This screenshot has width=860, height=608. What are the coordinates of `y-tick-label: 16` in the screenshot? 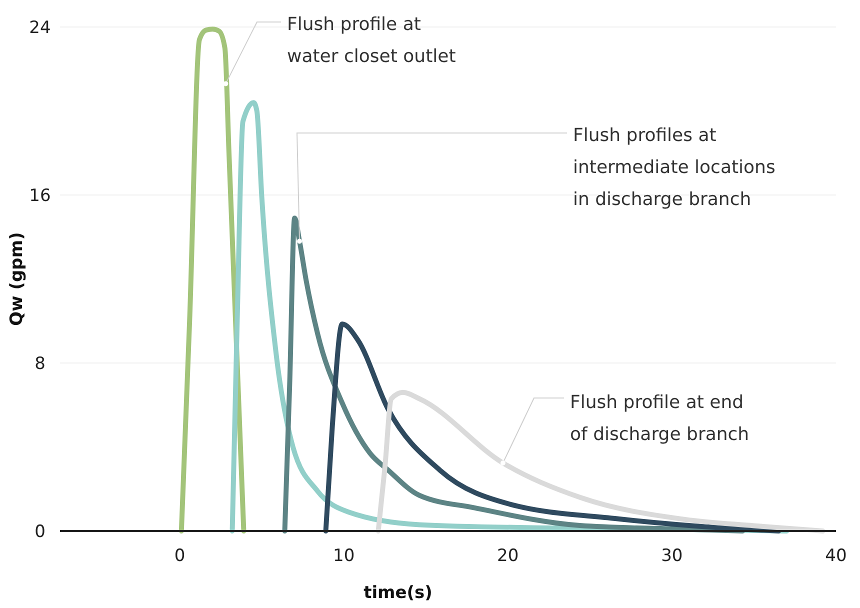 It's located at (40, 196).